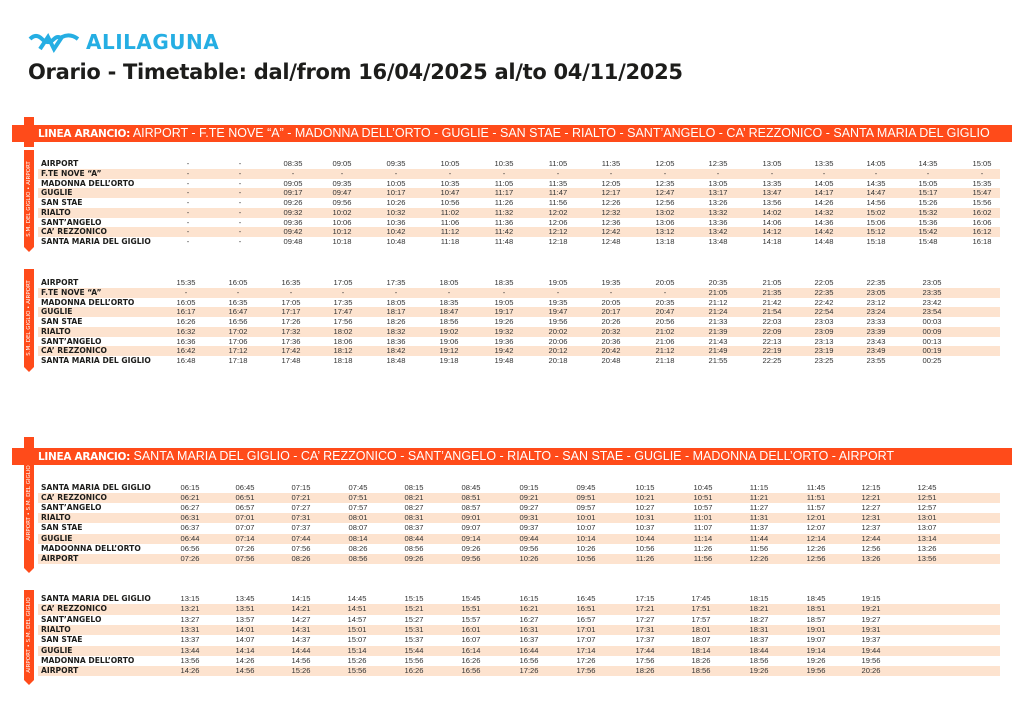 This screenshot has width=1024, height=725. What do you see at coordinates (928, 212) in the screenshot?
I see `departure-time: 15:32` at bounding box center [928, 212].